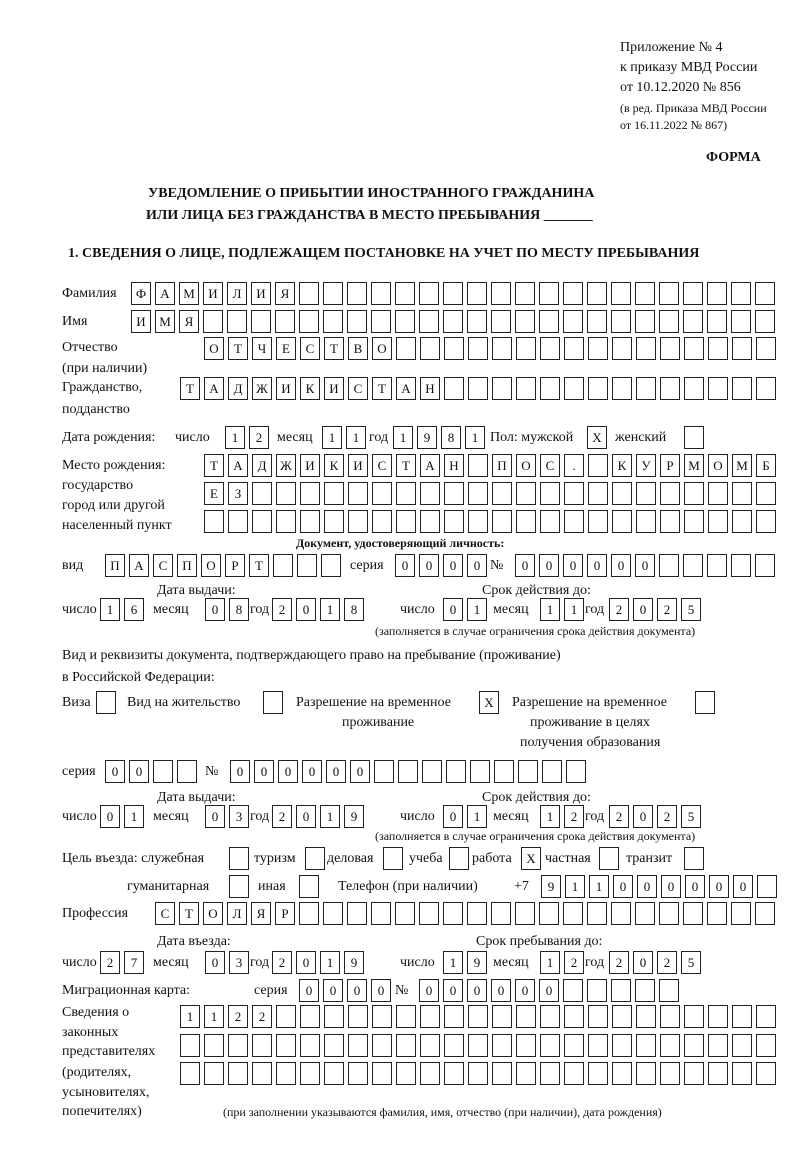 This screenshot has height=1163, width=800. What do you see at coordinates (574, 816) in the screenshot?
I see `char-box-stay-valid-month: 2` at bounding box center [574, 816].